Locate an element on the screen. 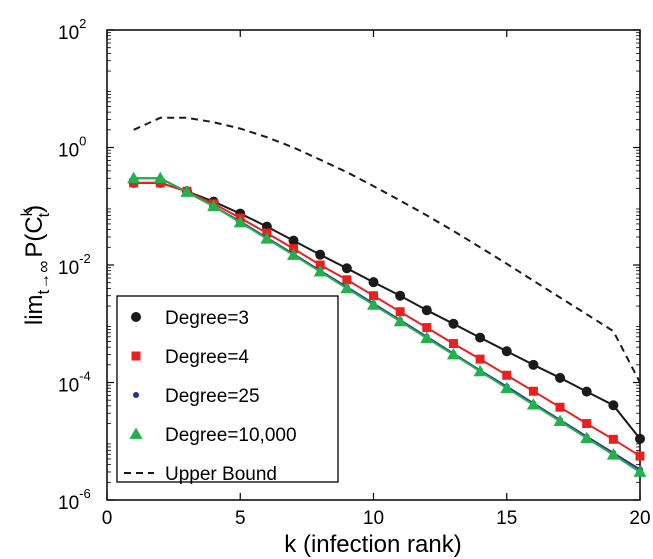 This screenshot has height=559, width=653. y-tick-exp: 0 is located at coordinates (82, 141).